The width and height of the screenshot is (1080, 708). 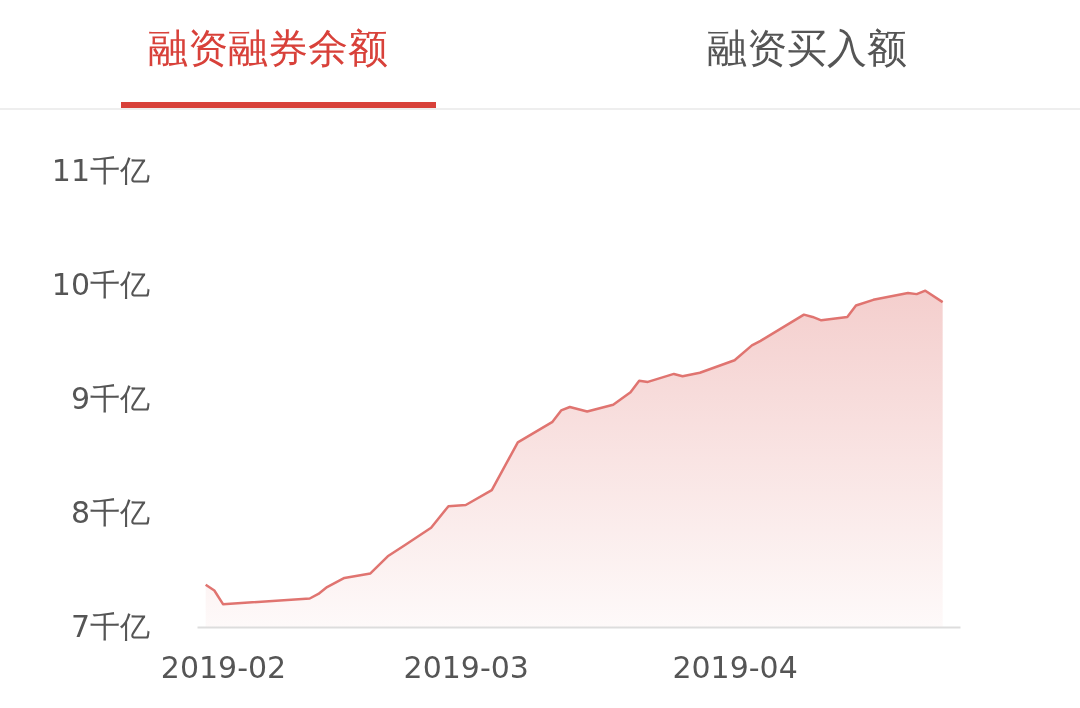 I want to click on text: 融资买入额, so click(x=807, y=48).